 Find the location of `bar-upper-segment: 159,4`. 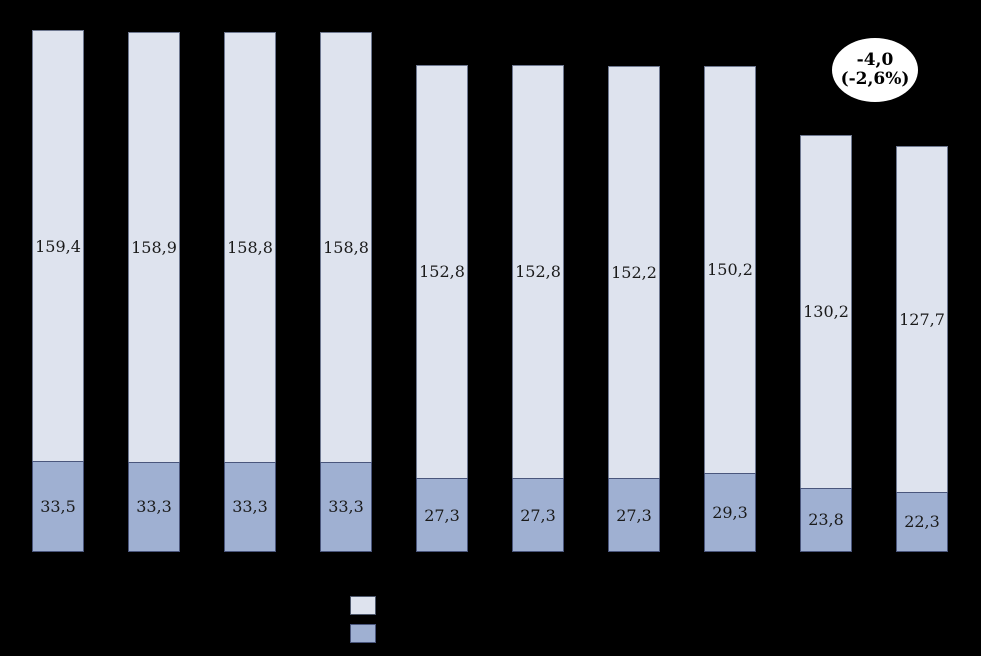

bar-upper-segment: 159,4 is located at coordinates (58, 246).